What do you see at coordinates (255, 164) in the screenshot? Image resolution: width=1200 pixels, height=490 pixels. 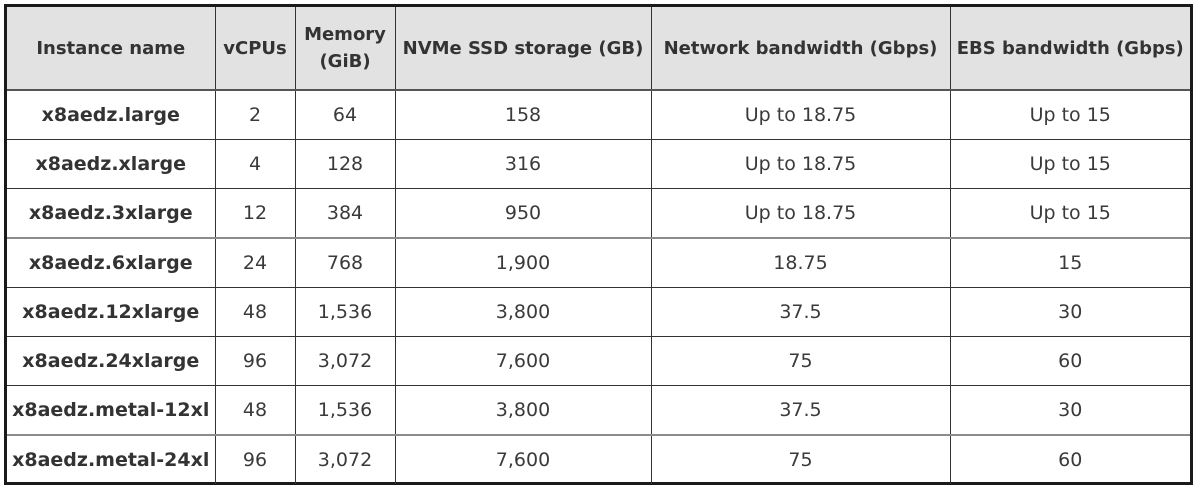 I see `cell-vcpus: 4` at bounding box center [255, 164].